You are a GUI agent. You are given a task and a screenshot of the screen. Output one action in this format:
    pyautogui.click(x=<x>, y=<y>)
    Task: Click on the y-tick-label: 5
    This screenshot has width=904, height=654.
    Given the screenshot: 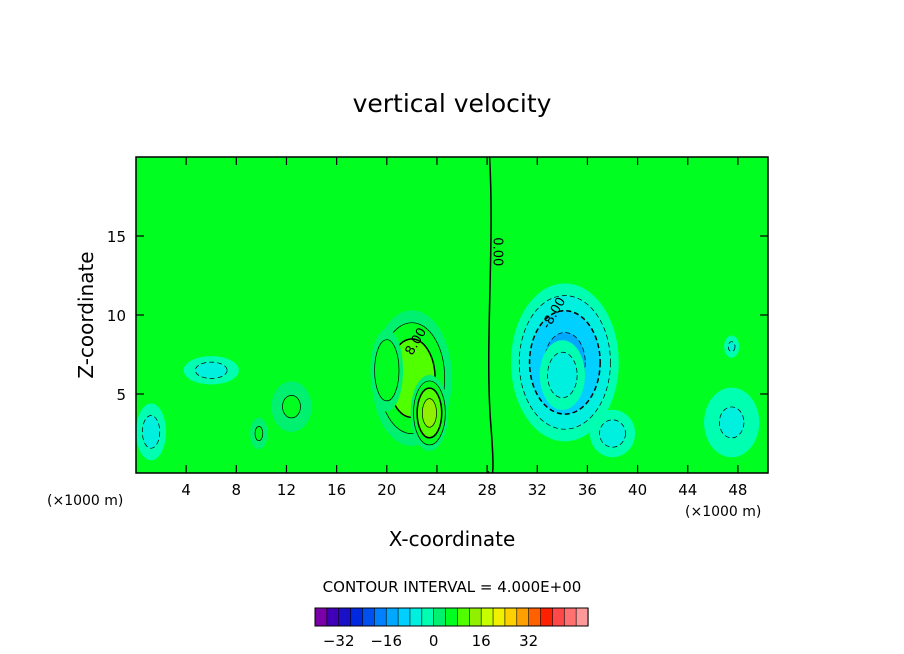 What is the action you would take?
    pyautogui.click(x=121, y=395)
    